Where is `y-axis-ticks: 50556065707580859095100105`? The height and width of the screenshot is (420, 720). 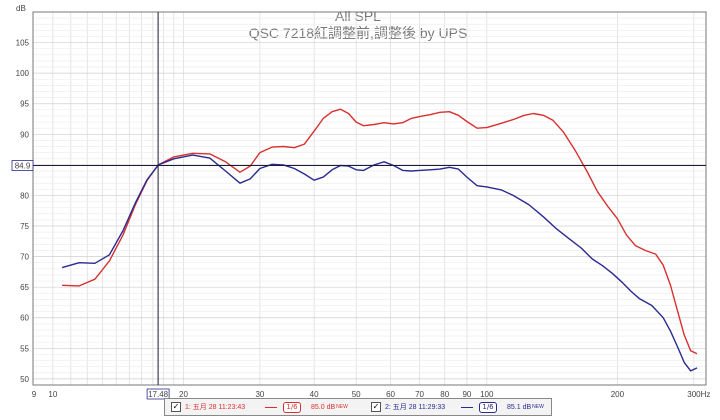
y-axis-ticks: 50556065707580859095100105 is located at coordinates (23, 211).